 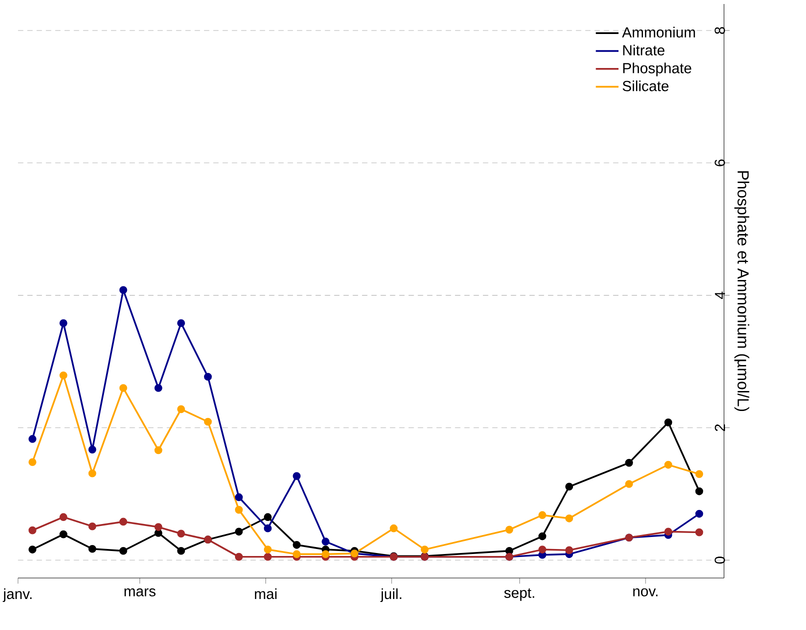 I want to click on x-tick-label: mars, so click(x=140, y=592).